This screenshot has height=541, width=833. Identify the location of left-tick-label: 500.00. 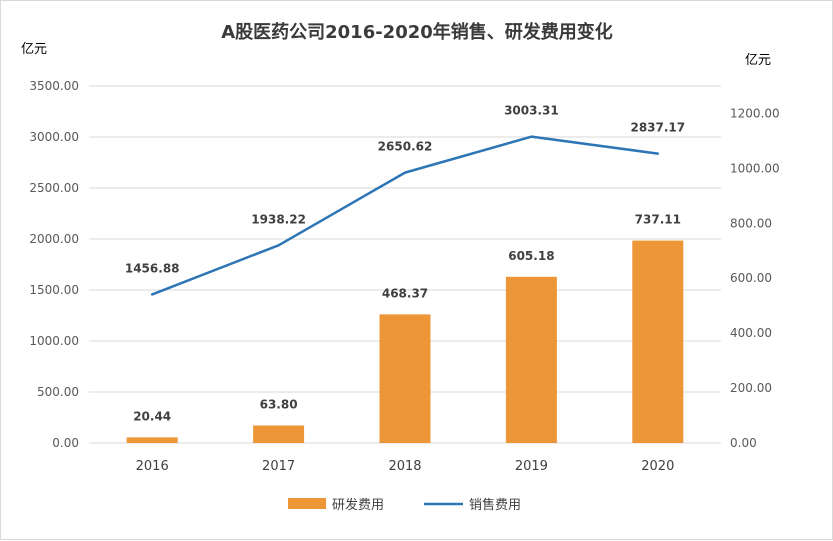
(58, 392).